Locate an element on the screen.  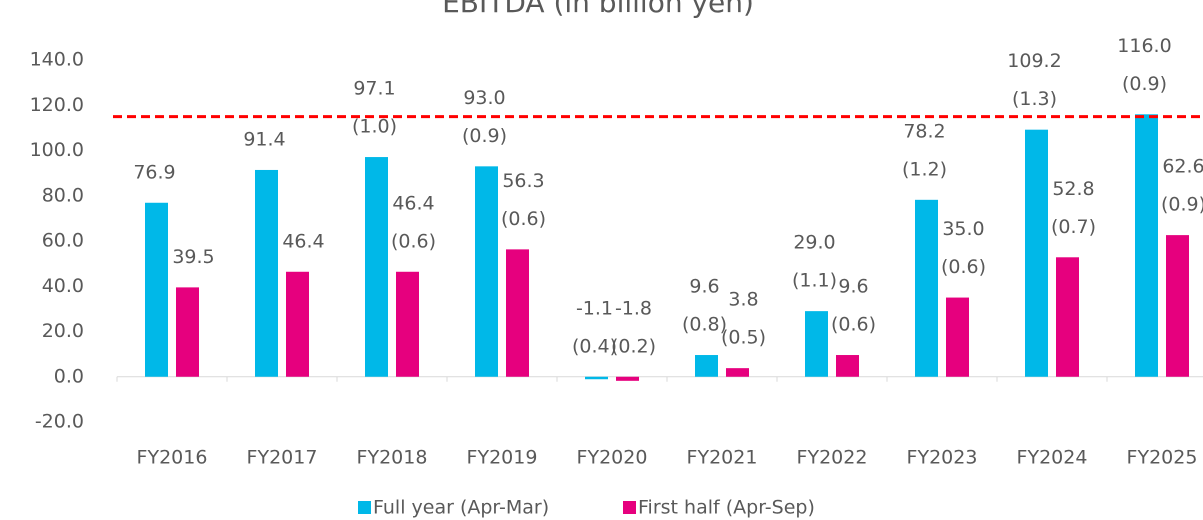
y-tick-label: 120.0 is located at coordinates (57, 105).